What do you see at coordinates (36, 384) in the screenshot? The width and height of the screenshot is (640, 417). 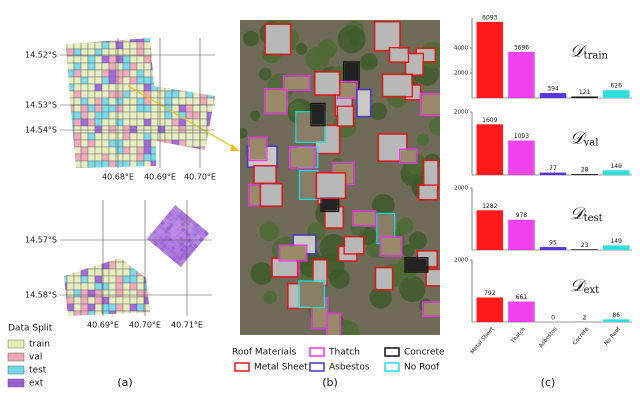 I see `legend-label: ext` at bounding box center [36, 384].